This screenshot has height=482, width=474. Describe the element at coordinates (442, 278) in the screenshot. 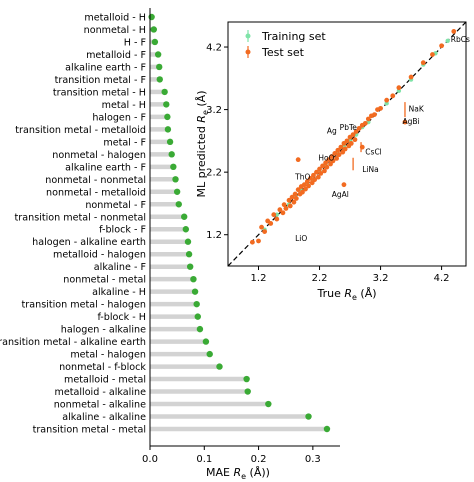

I see `x-tick-label: 4.2` at that location.